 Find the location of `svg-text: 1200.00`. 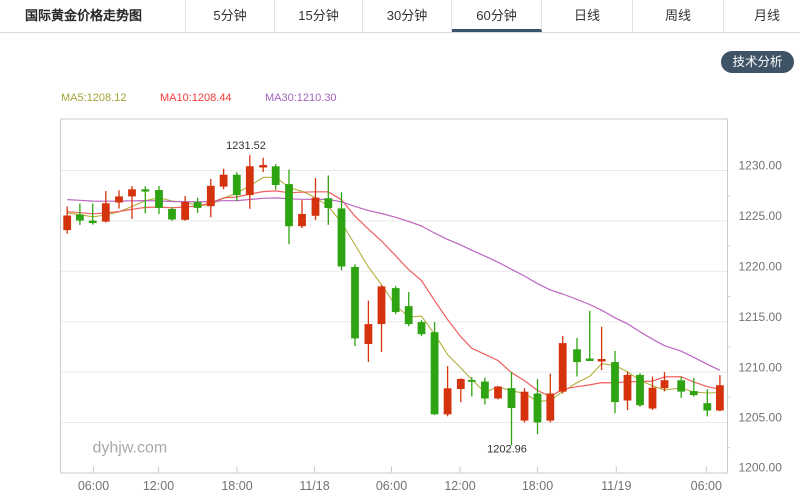

svg-text: 1200.00 is located at coordinates (761, 468).